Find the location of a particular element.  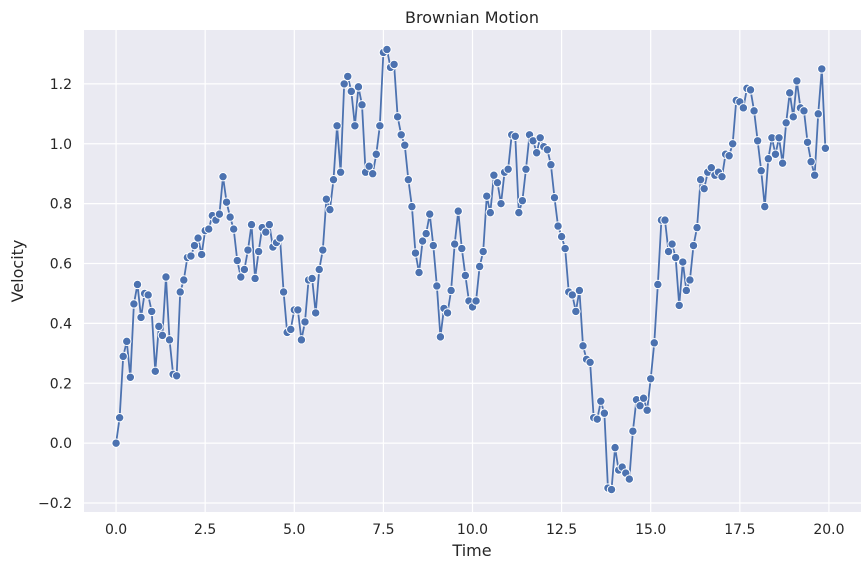

x-tick-label: 12.5 is located at coordinates (561, 530).